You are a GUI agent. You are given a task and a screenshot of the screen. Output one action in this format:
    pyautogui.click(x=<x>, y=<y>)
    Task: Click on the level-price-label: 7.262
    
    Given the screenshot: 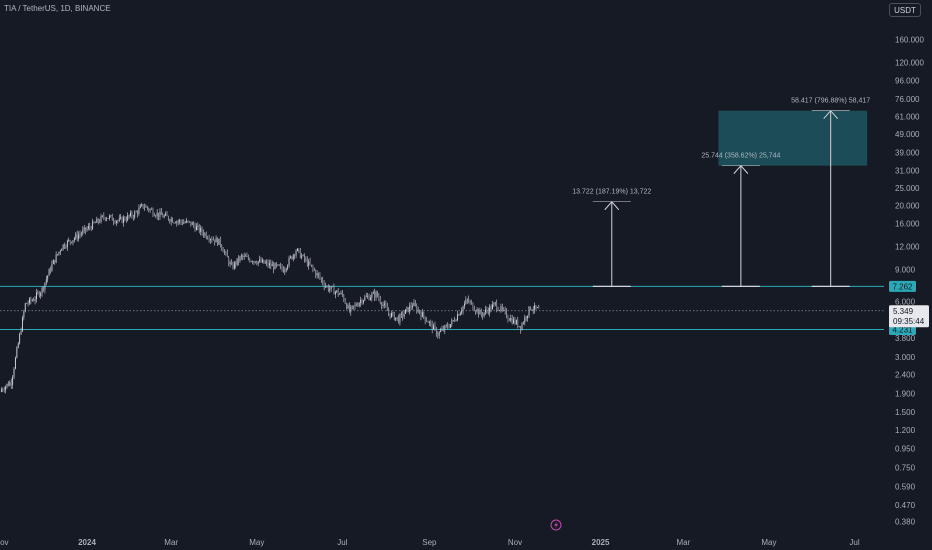 What is the action you would take?
    pyautogui.click(x=902, y=286)
    